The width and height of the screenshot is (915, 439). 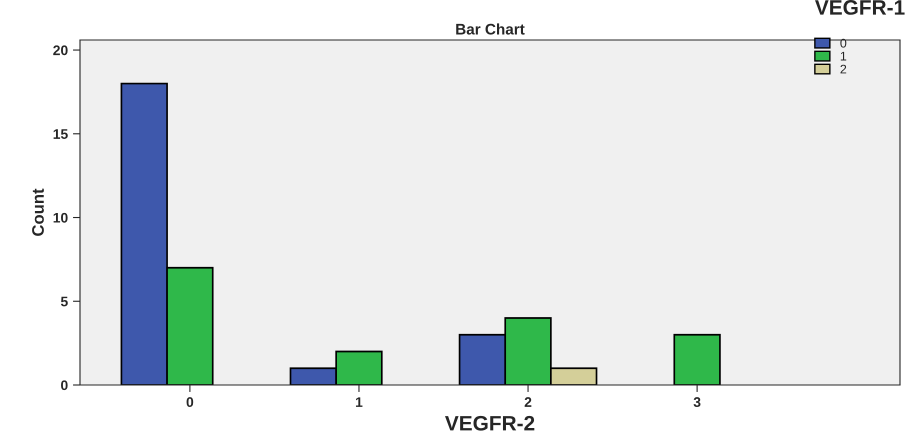 I want to click on bar, so click(x=697, y=359).